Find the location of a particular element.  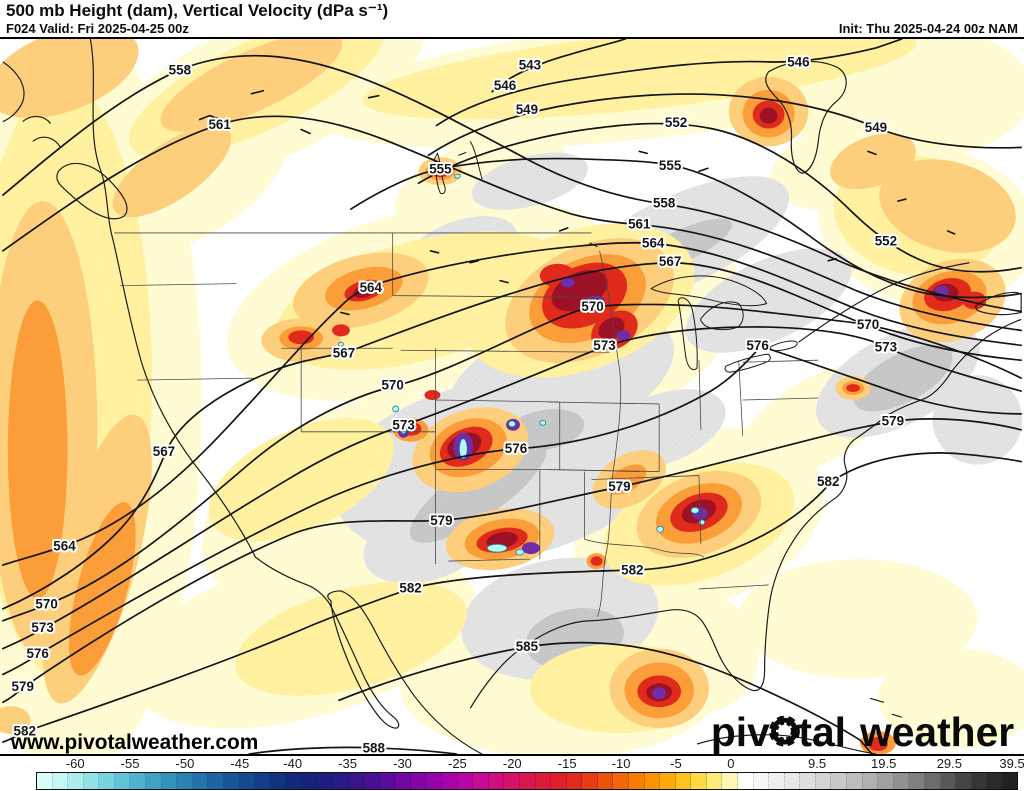

colorbar-tick: -5 is located at coordinates (676, 763).